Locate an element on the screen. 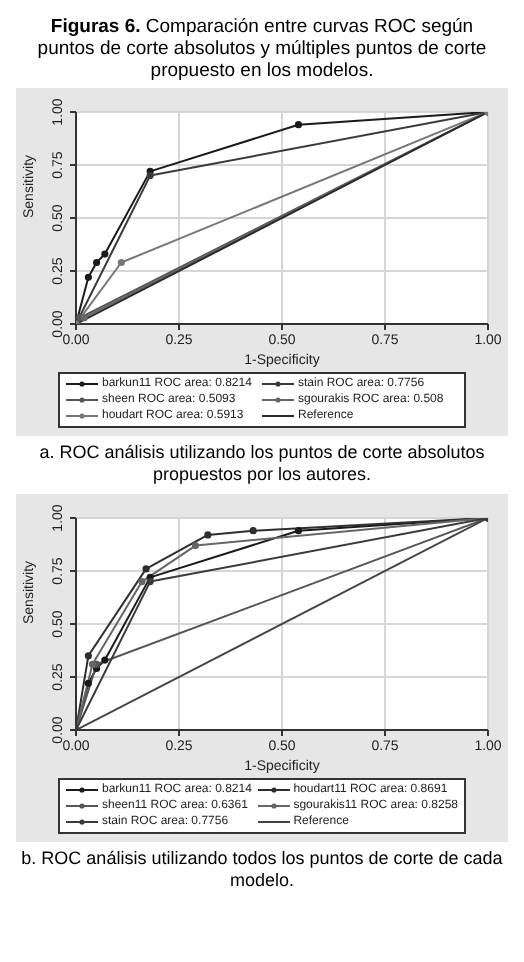  text: b. ROC análisis utilizando todos los puntos de corte de cada modelo. is located at coordinates (262, 870).